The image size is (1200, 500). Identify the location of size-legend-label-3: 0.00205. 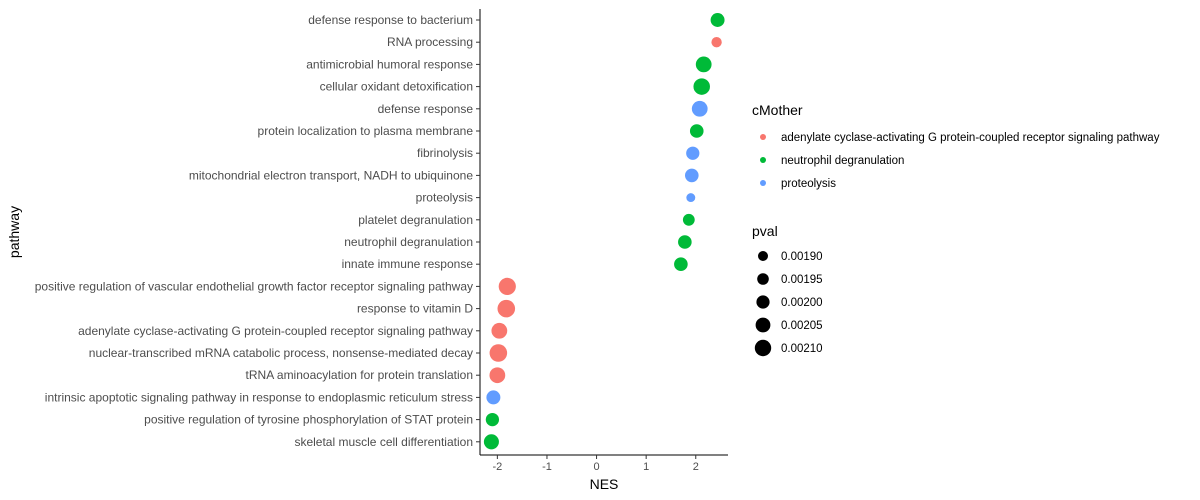
(802, 326).